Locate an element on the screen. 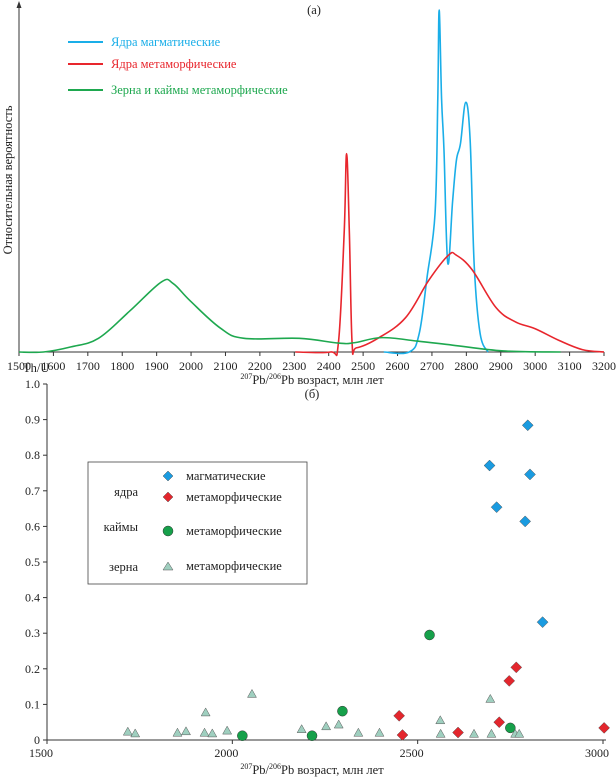 The height and width of the screenshot is (780, 616). y-axis-arrow-icon is located at coordinates (19, 4).